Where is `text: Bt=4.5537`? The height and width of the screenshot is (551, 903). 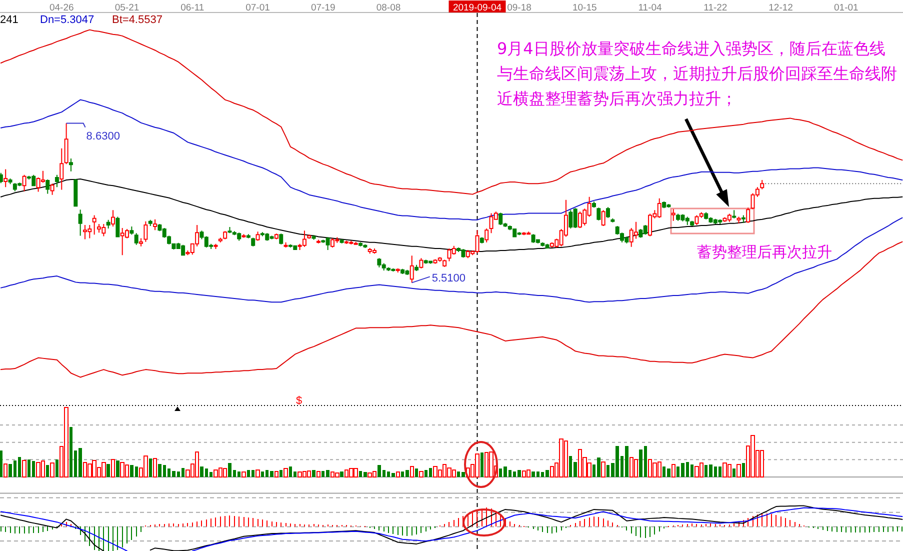
text: Bt=4.5537 is located at coordinates (137, 20).